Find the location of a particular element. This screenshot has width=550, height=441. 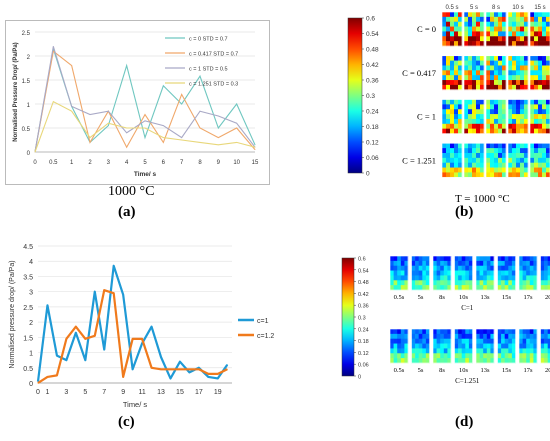

x-tick-label: 3 is located at coordinates (66, 392).